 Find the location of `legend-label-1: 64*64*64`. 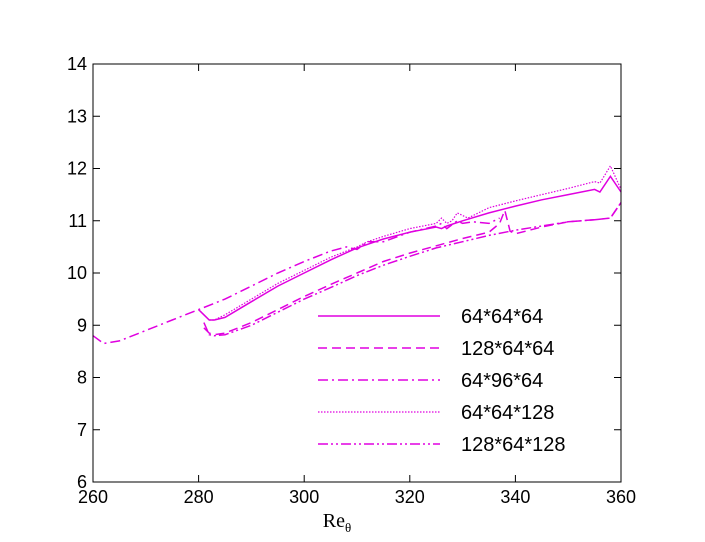

legend-label-1: 64*64*64 is located at coordinates (502, 317).